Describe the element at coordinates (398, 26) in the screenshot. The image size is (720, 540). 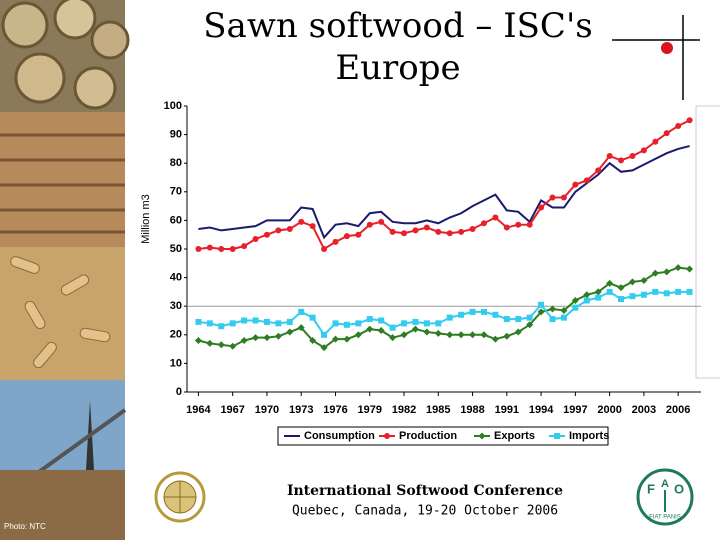
I see `title-line: Sawn softwood – ISC's` at that location.